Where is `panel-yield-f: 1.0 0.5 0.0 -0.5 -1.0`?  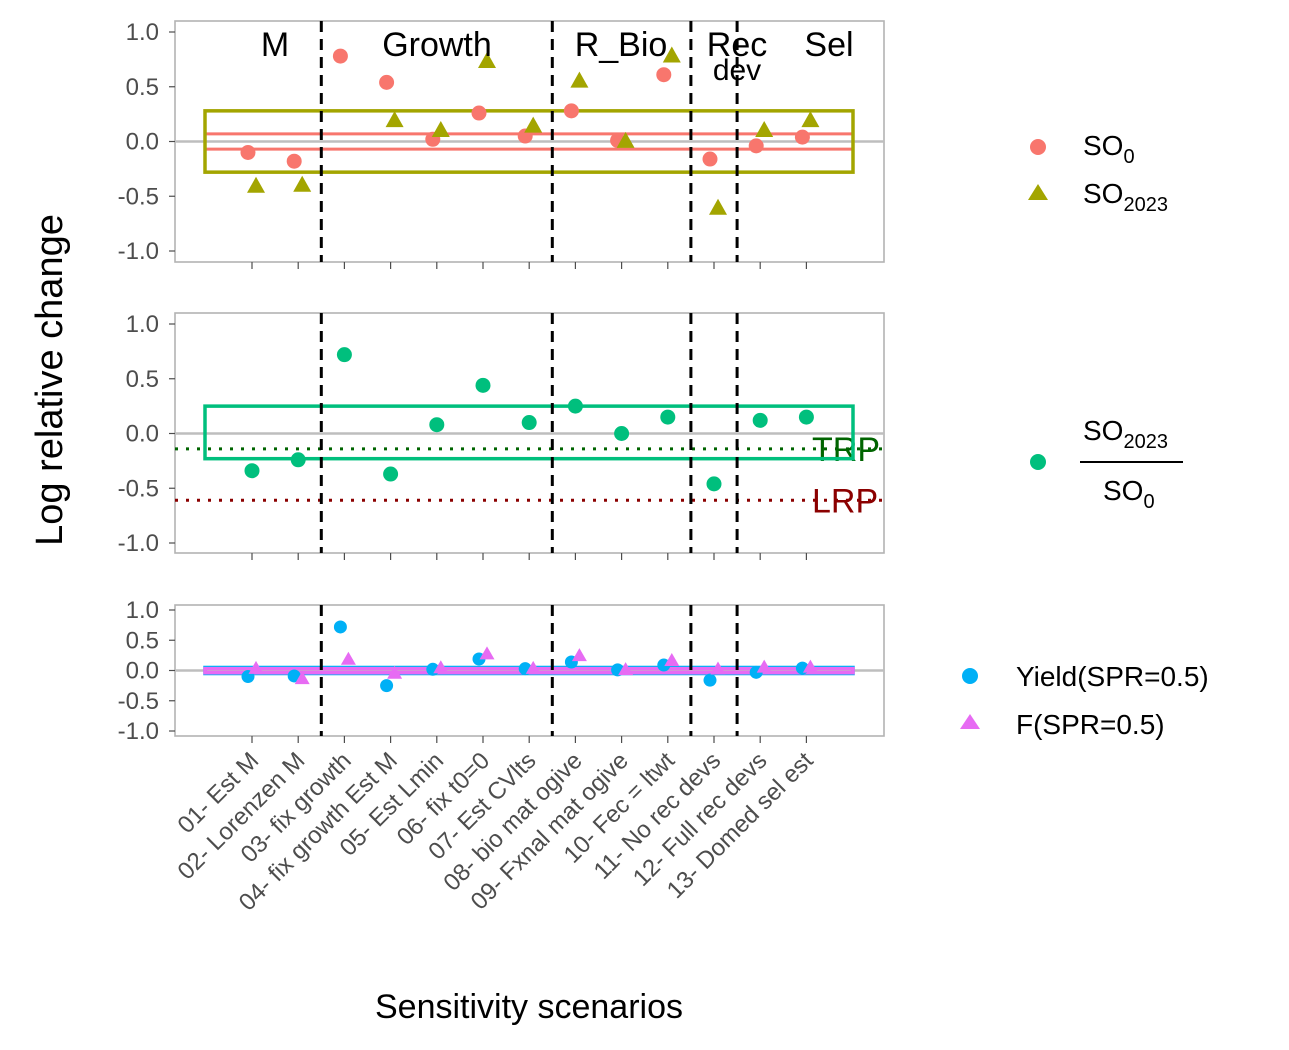 panel-yield-f: 1.0 0.5 0.0 -0.5 -1.0 is located at coordinates (501, 671).